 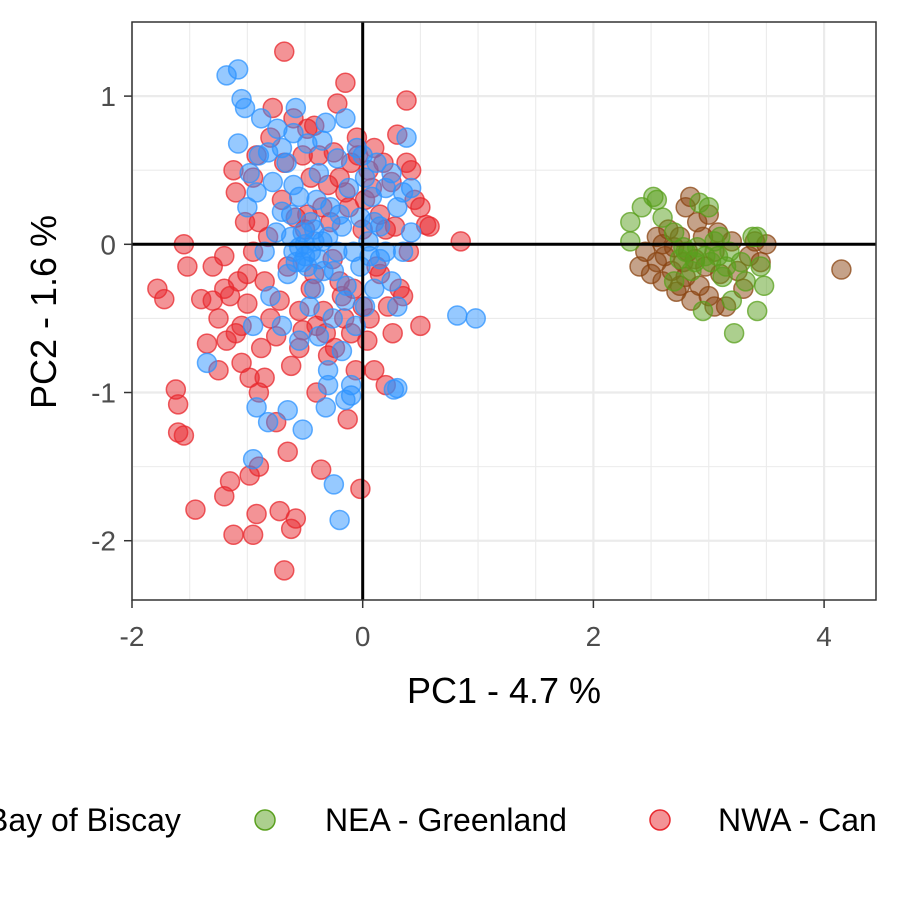 I want to click on x-tick-label: 2, so click(x=594, y=636).